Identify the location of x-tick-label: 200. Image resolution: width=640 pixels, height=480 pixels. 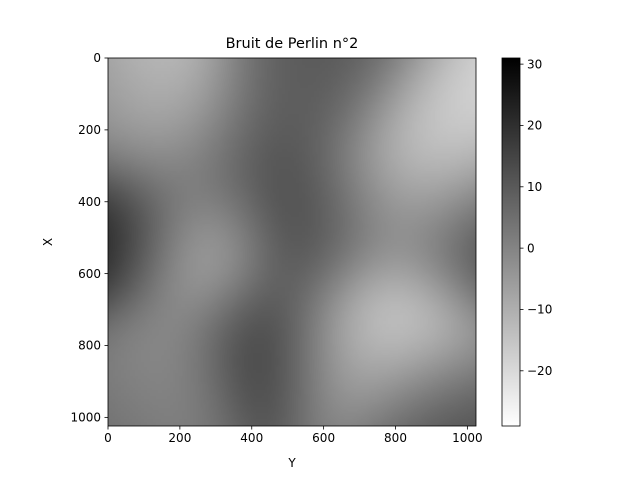
(179, 438).